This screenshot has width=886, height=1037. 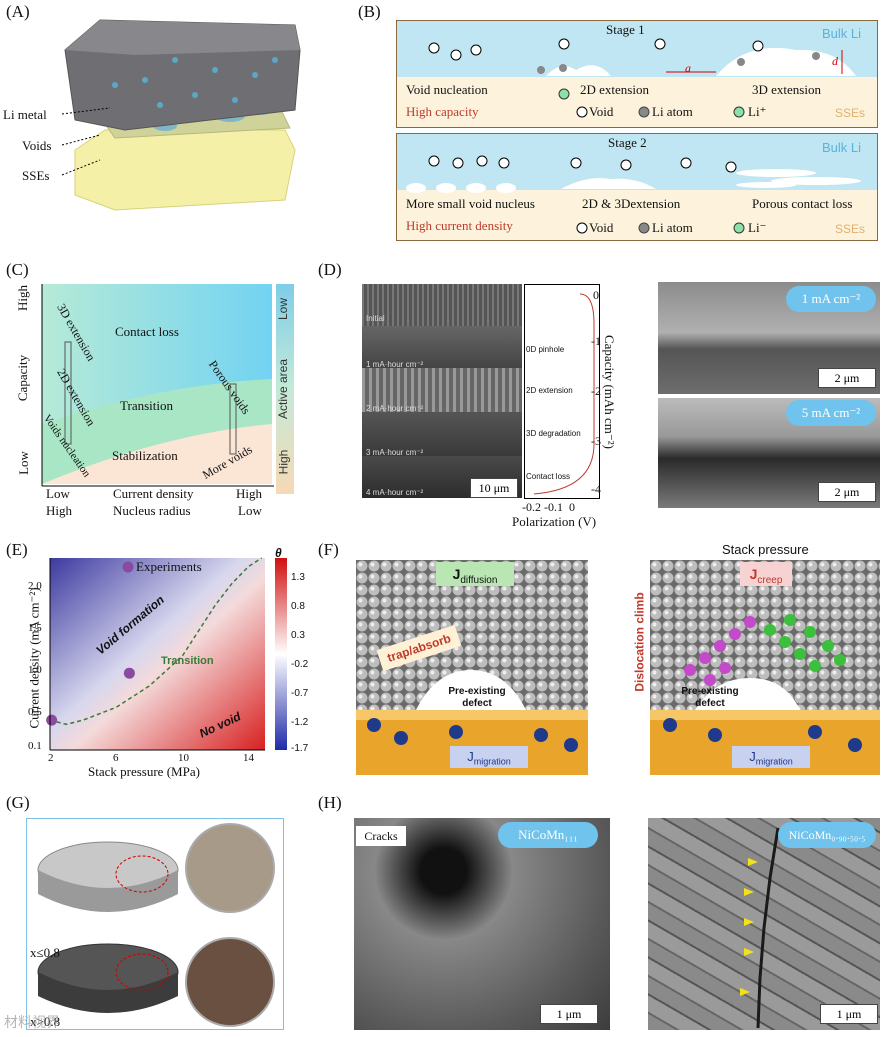 What do you see at coordinates (596, 489) in the screenshot?
I see `d-ytick-4: -4` at bounding box center [596, 489].